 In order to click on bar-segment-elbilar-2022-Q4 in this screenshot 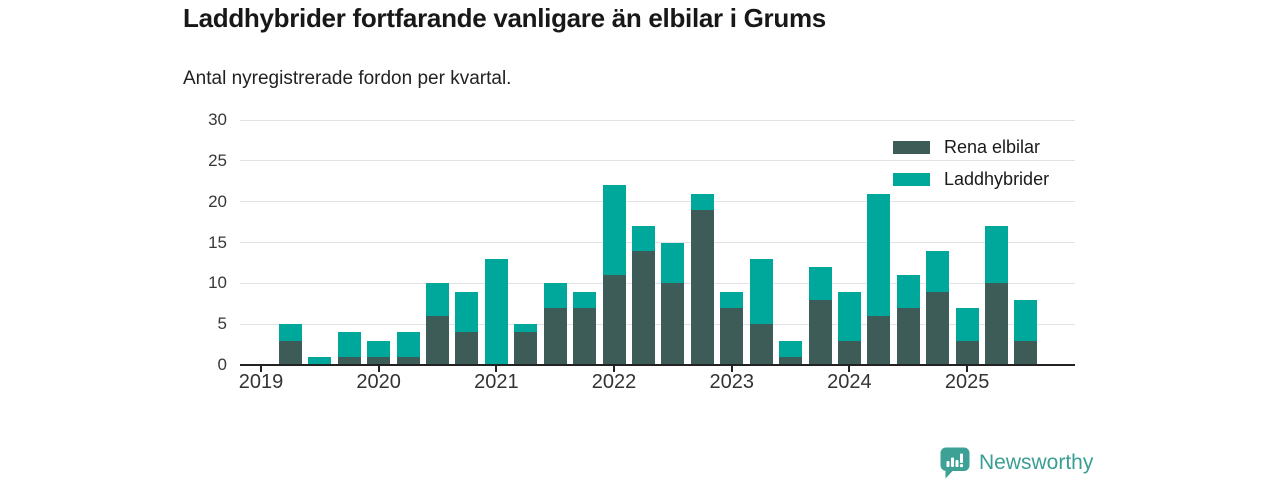, I will do `click(702, 287)`.